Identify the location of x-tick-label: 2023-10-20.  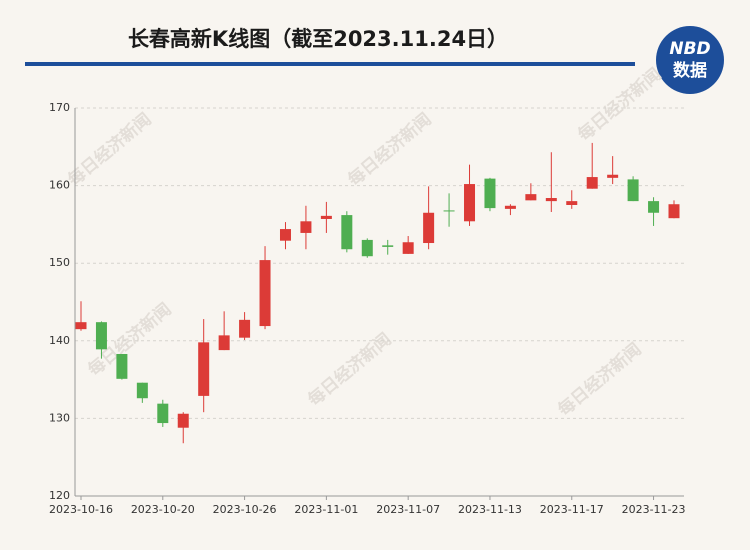
(163, 509).